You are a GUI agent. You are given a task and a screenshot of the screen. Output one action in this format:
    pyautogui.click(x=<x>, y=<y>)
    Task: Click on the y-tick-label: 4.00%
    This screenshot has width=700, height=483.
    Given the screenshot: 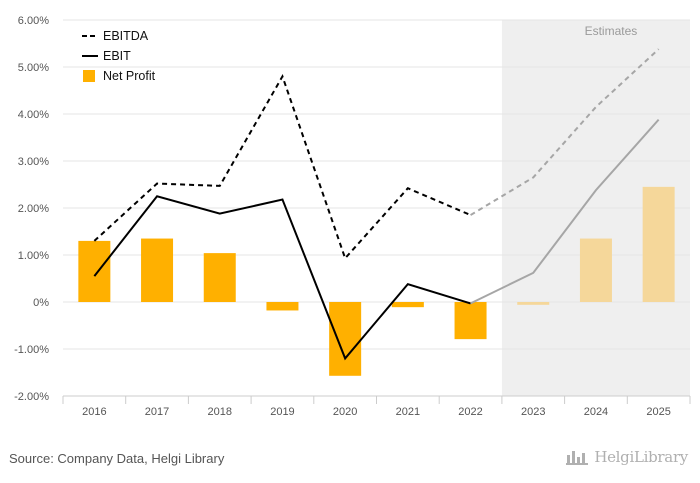 What is the action you would take?
    pyautogui.click(x=33, y=115)
    